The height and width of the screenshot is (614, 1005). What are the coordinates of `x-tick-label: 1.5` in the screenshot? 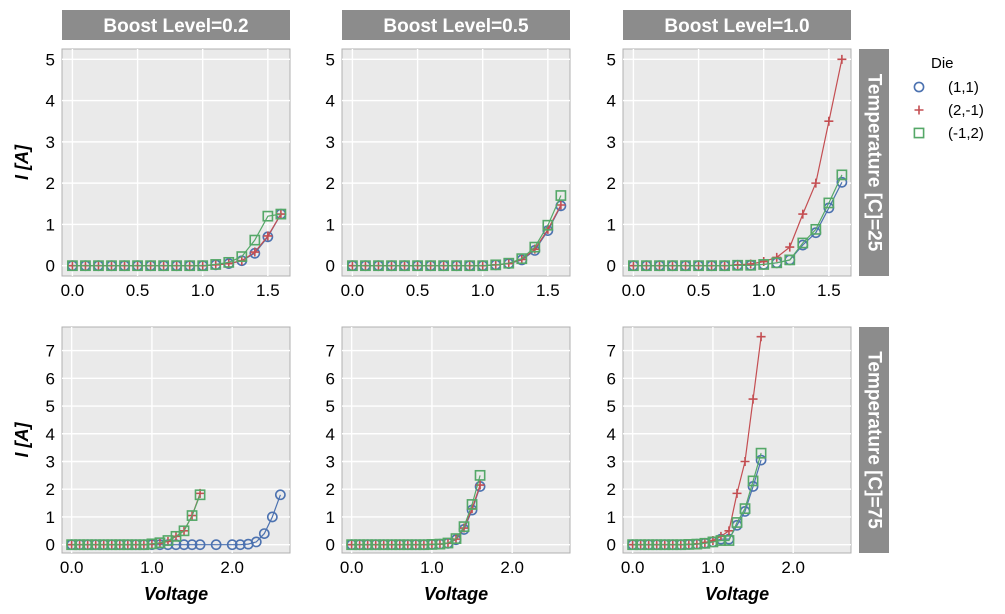 It's located at (548, 290).